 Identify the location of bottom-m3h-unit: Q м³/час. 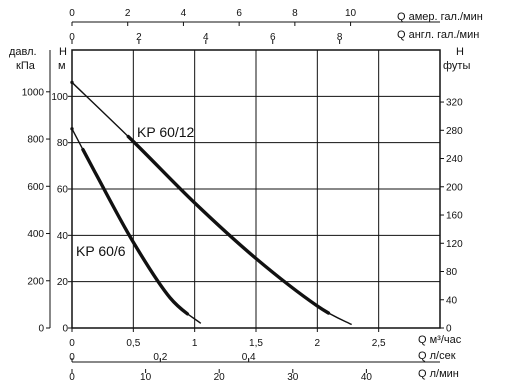
(440, 340).